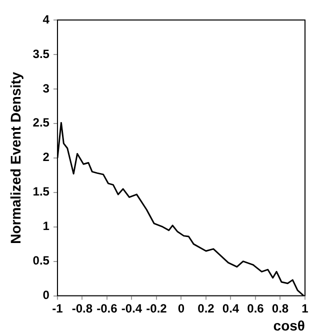 The height and width of the screenshot is (335, 335). Describe the element at coordinates (157, 308) in the screenshot. I see `x-tick-label: -0.2` at that location.